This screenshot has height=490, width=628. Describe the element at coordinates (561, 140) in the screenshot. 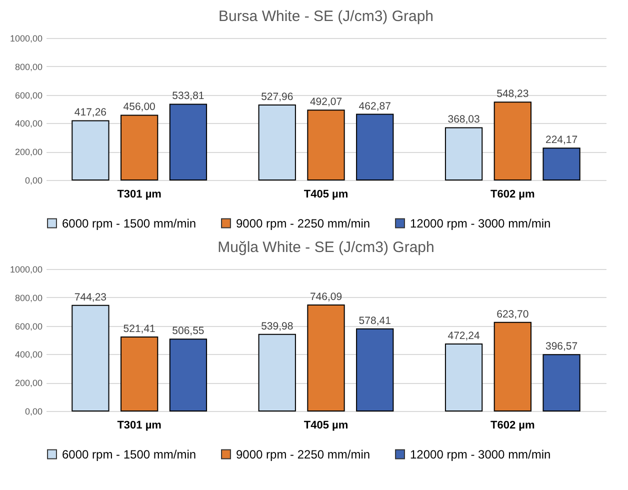

I see `data-label: 224,17` at that location.